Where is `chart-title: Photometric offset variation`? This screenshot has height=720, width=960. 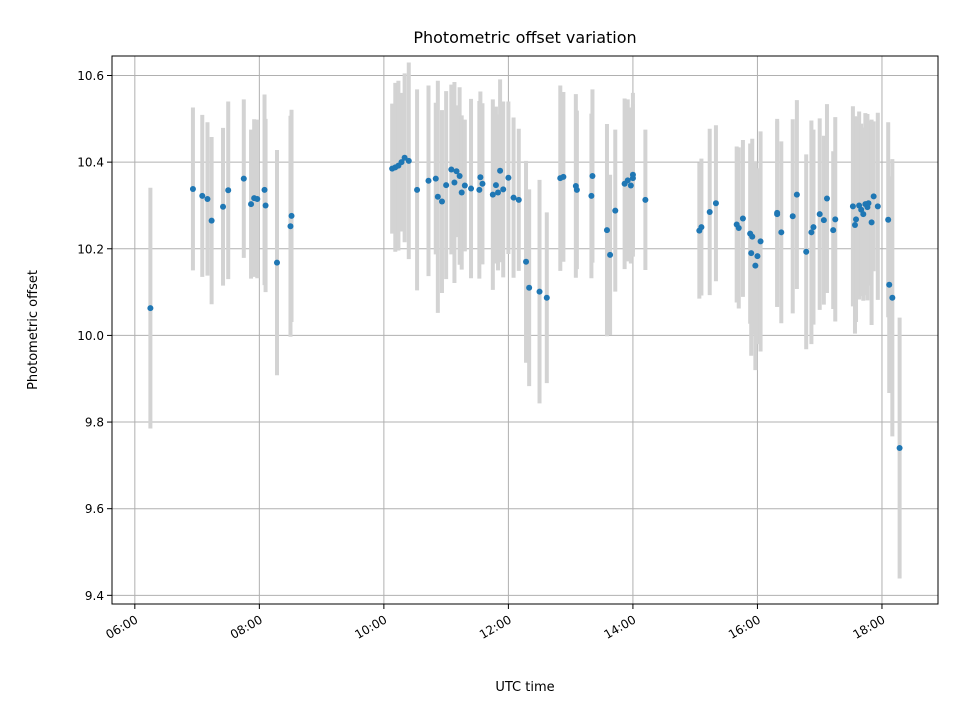 chart-title: Photometric offset variation is located at coordinates (524, 37).